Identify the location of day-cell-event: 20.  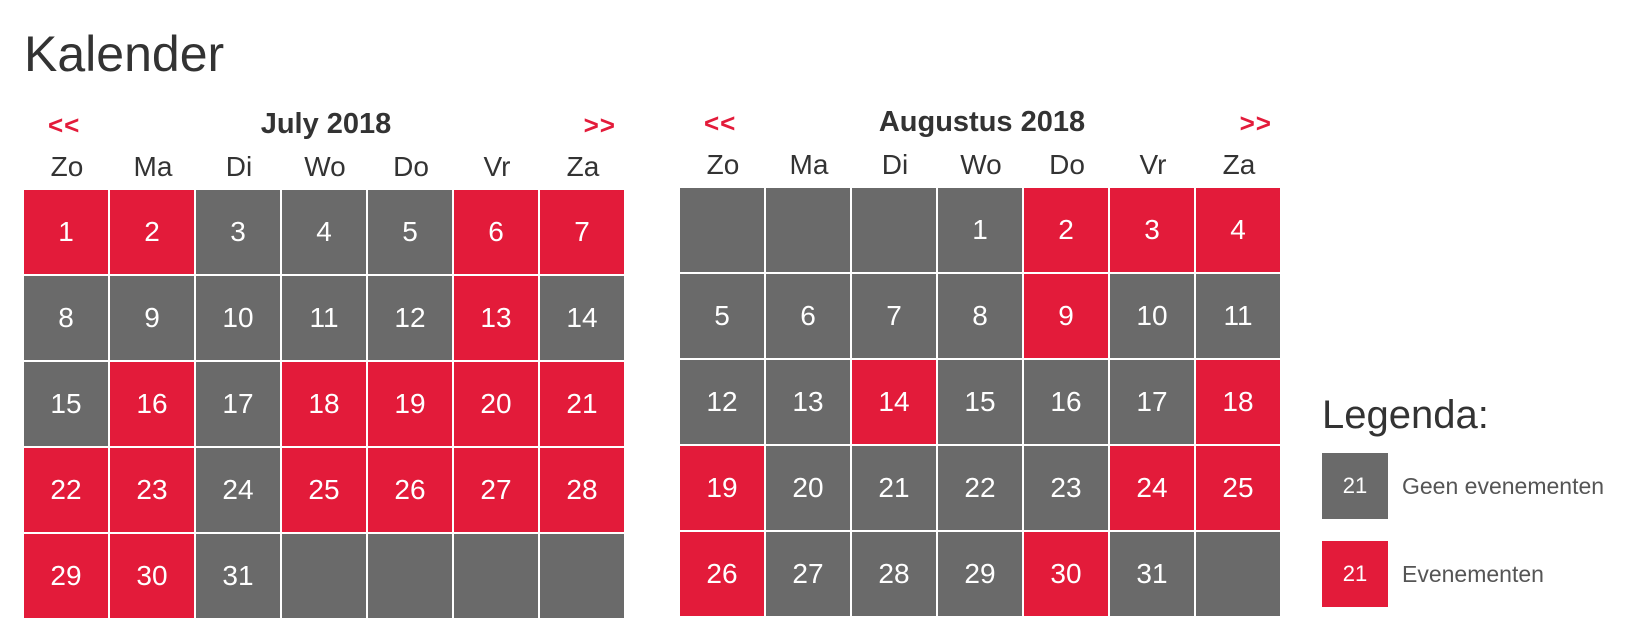
(496, 404).